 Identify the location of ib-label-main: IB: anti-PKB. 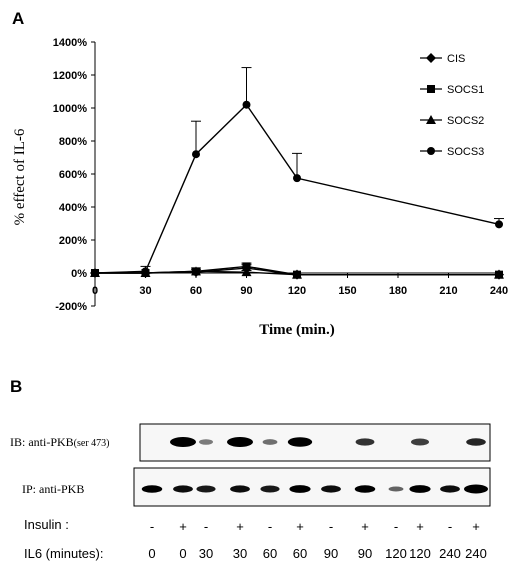
(42, 442).